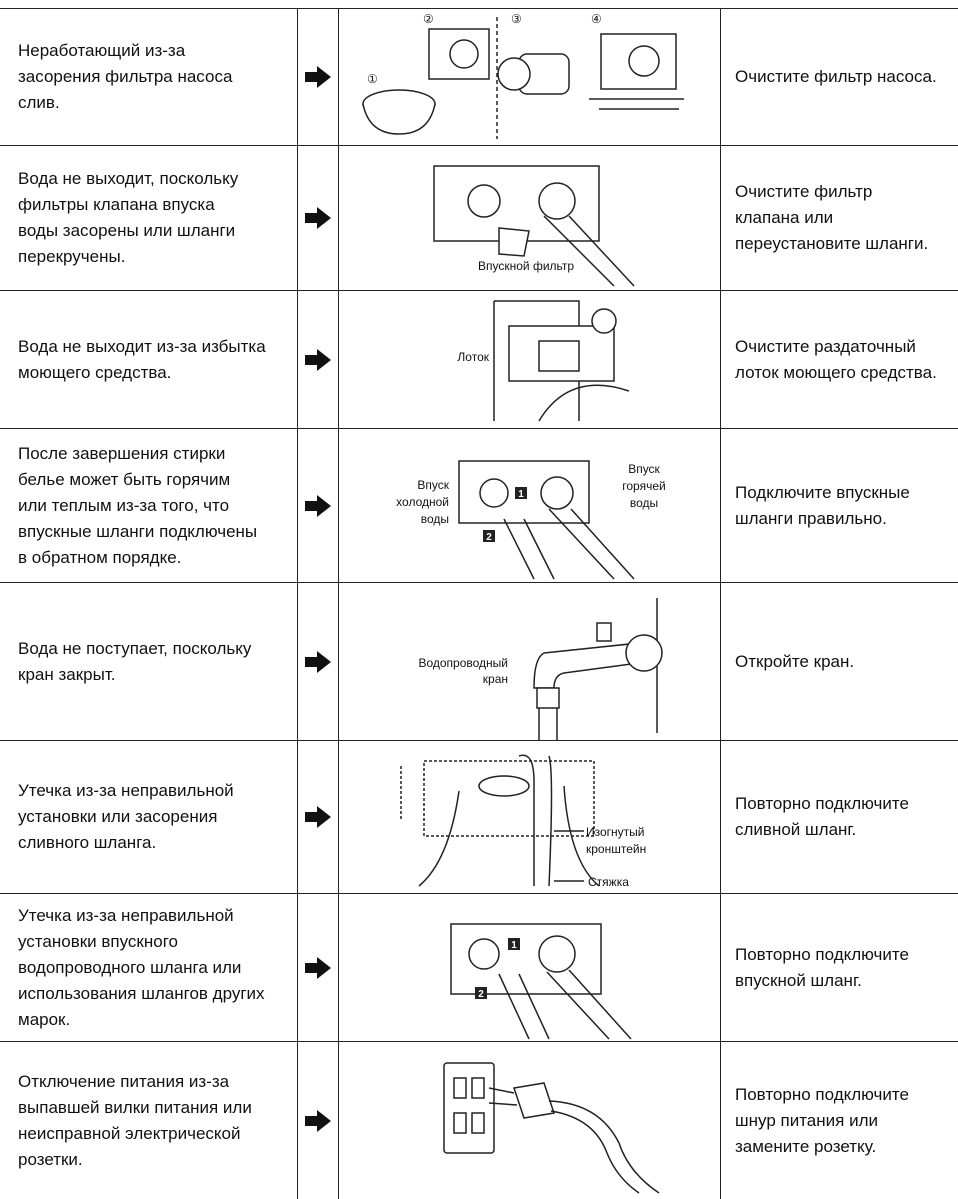 This screenshot has height=1199, width=958. What do you see at coordinates (122, 453) in the screenshot?
I see `problem-line: После завершения стирки` at bounding box center [122, 453].